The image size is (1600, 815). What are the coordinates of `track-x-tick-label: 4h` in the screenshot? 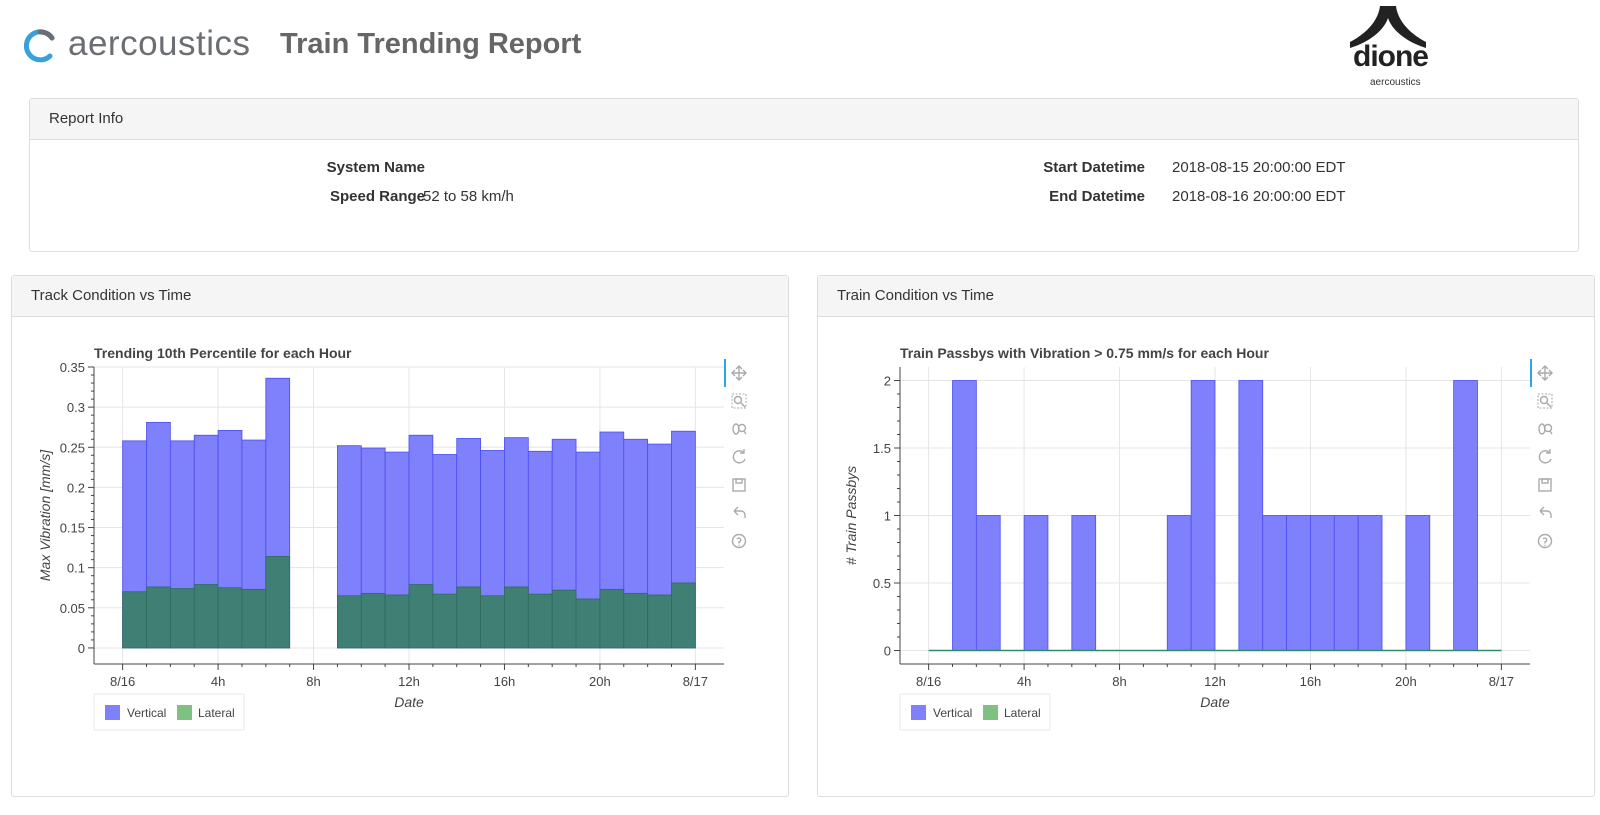 It's located at (218, 681).